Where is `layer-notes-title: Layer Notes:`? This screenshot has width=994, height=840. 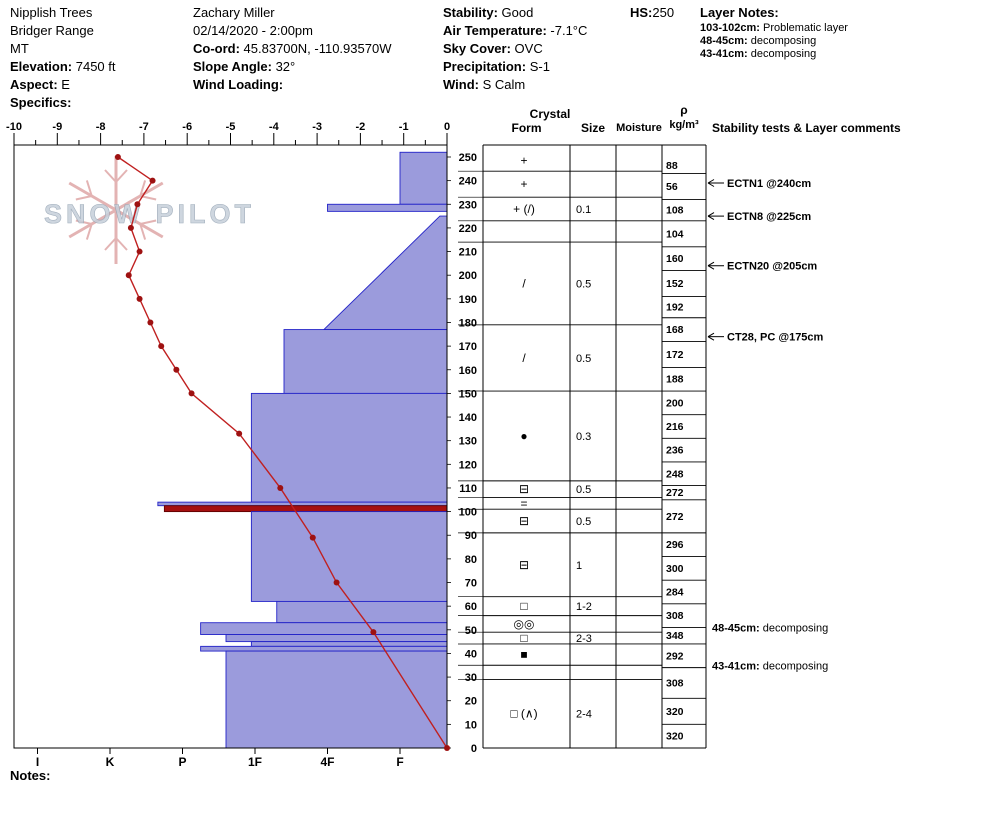 layer-notes-title: Layer Notes: is located at coordinates (739, 12).